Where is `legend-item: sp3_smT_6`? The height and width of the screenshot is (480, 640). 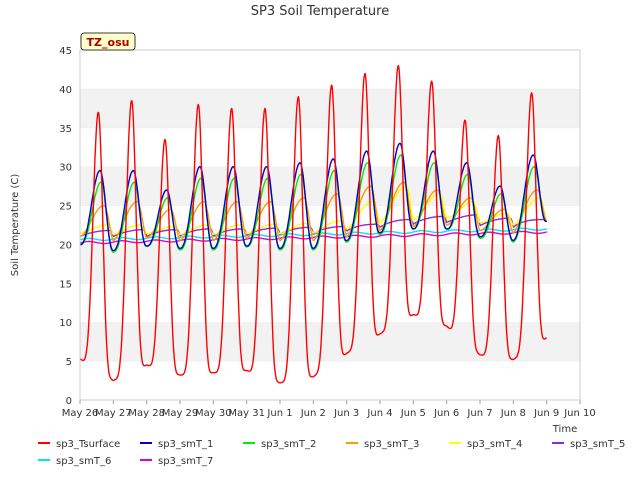
legend-item: sp3_smT_6 is located at coordinates (74, 461).